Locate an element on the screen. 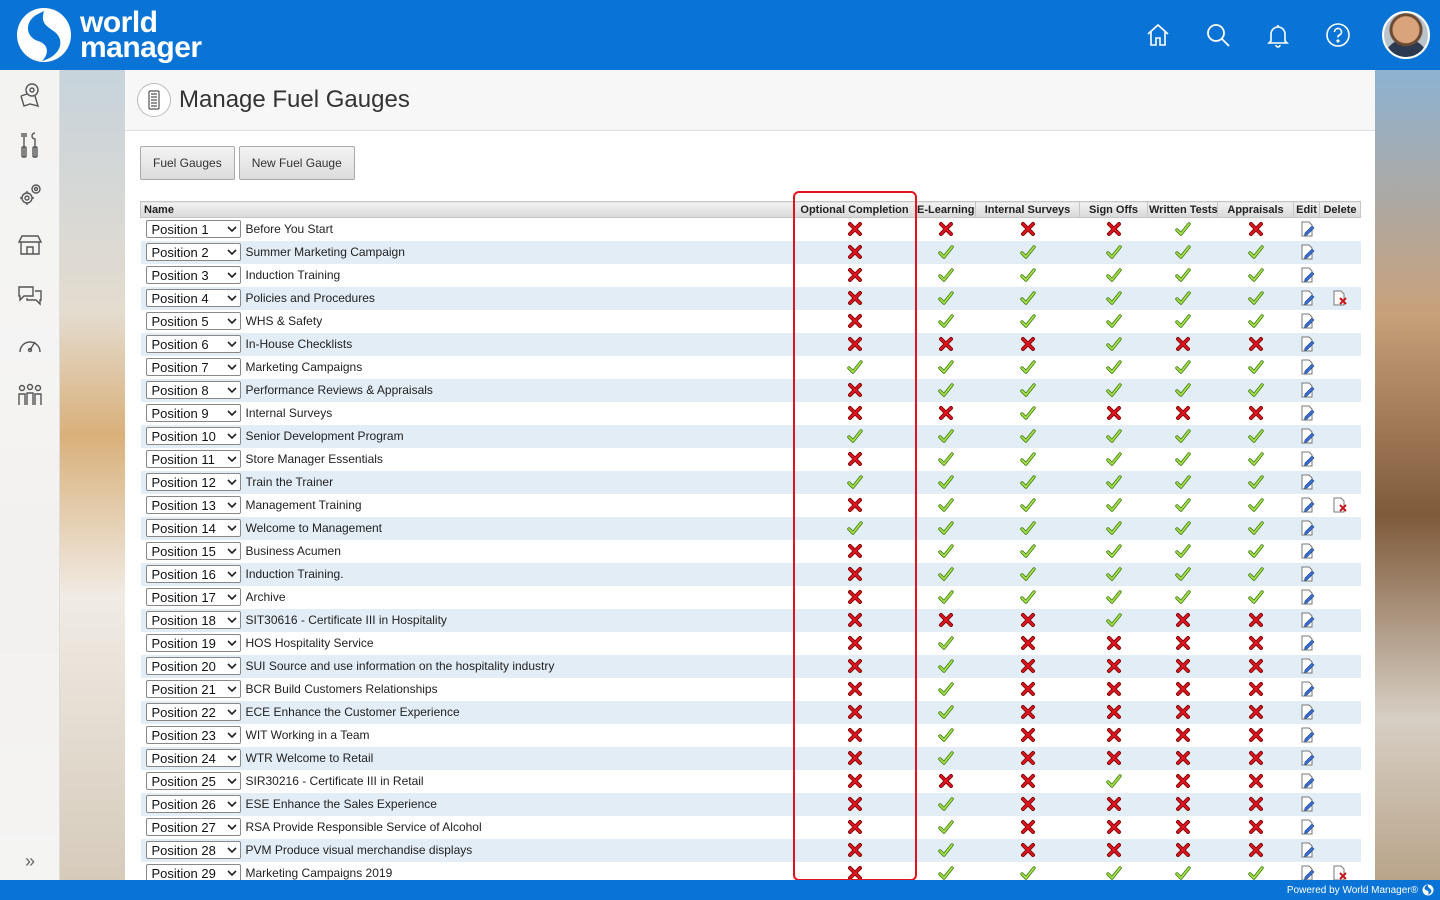 Image resolution: width=1440 pixels, height=900 pixels. position-select: Position 26 is located at coordinates (193, 804).